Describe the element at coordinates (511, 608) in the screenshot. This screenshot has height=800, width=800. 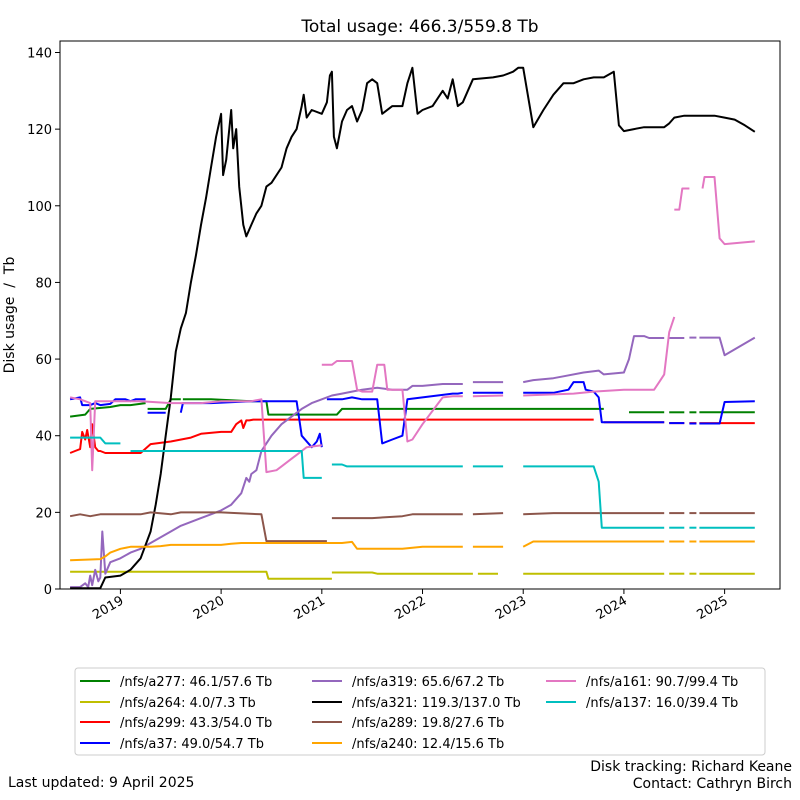
I see `x-tick-label: 2023` at that location.